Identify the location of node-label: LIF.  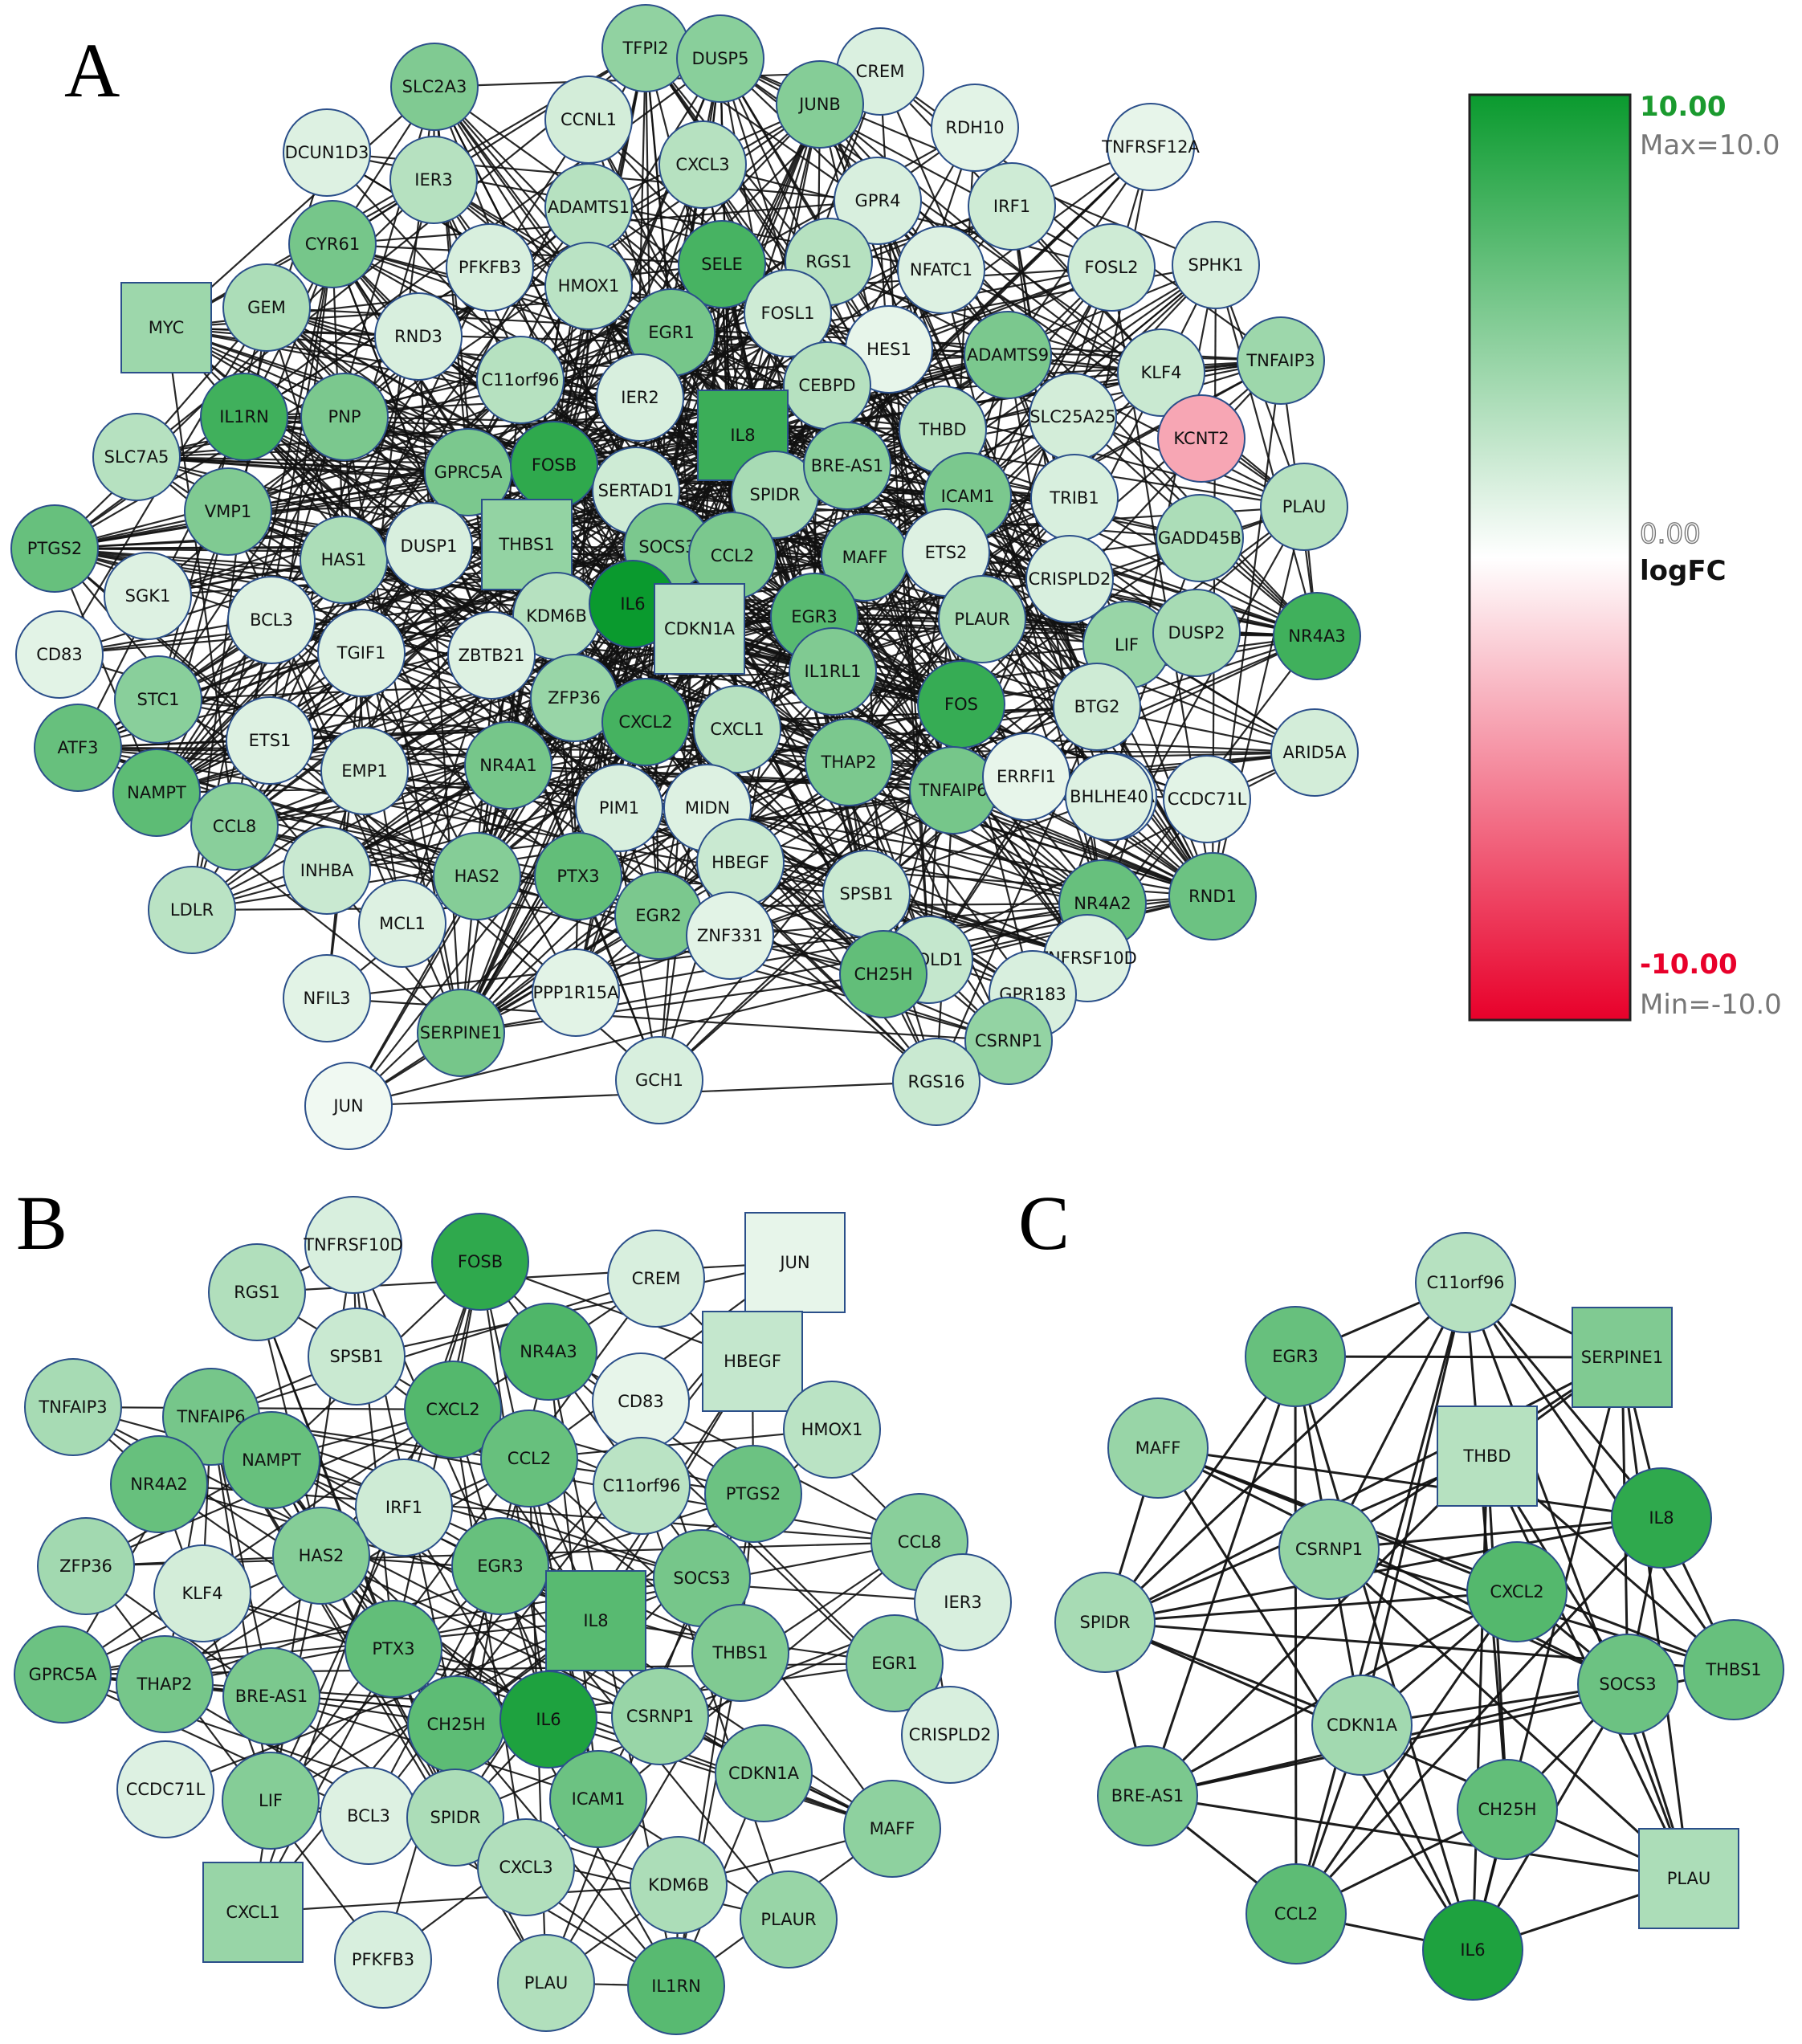
(1127, 645).